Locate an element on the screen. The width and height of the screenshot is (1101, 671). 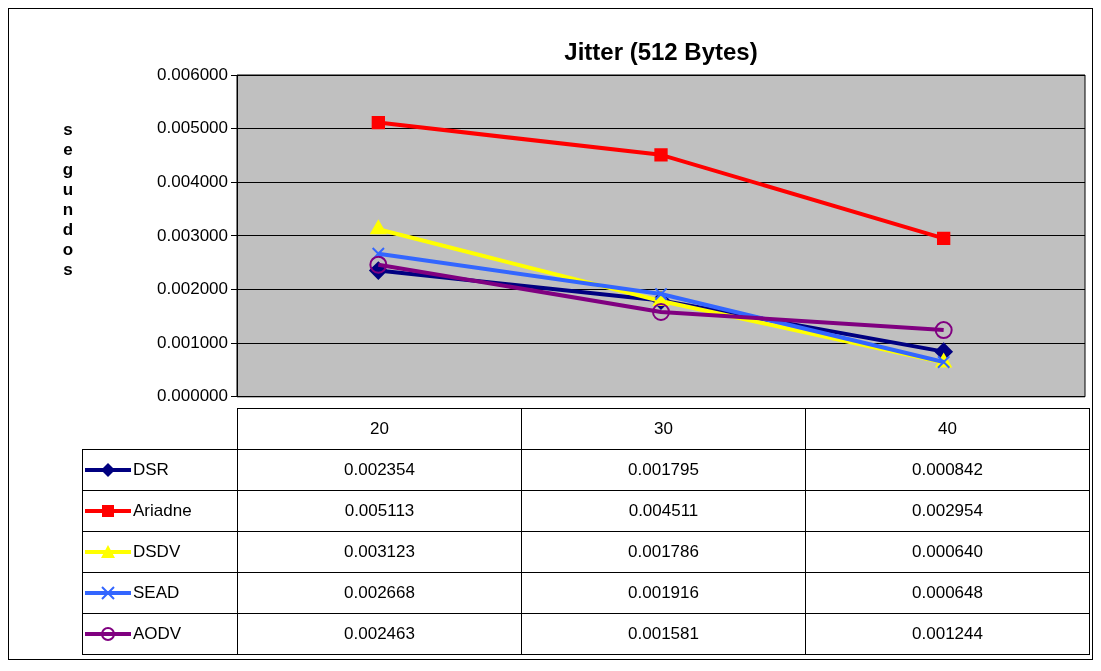
y-tick-label: 0.004000 is located at coordinates (192, 181).